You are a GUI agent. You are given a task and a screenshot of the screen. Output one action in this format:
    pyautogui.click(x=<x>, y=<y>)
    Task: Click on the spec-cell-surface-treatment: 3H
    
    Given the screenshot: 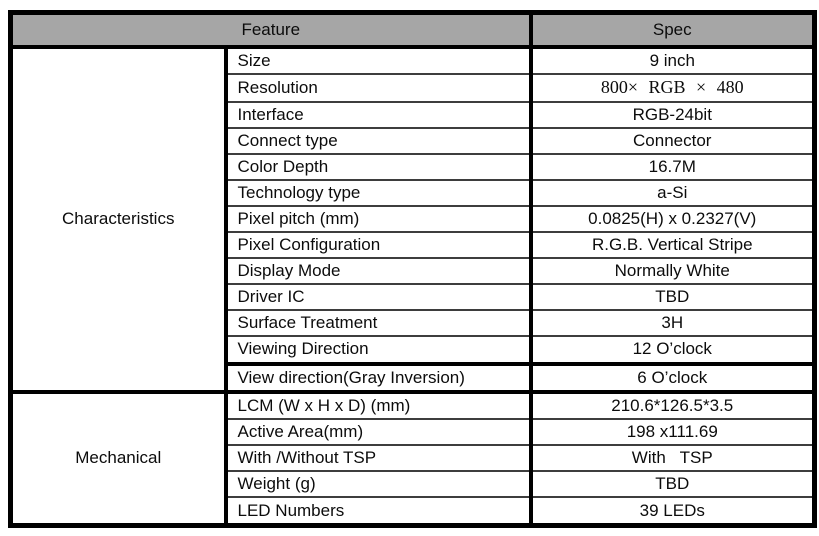 What is the action you would take?
    pyautogui.click(x=672, y=323)
    